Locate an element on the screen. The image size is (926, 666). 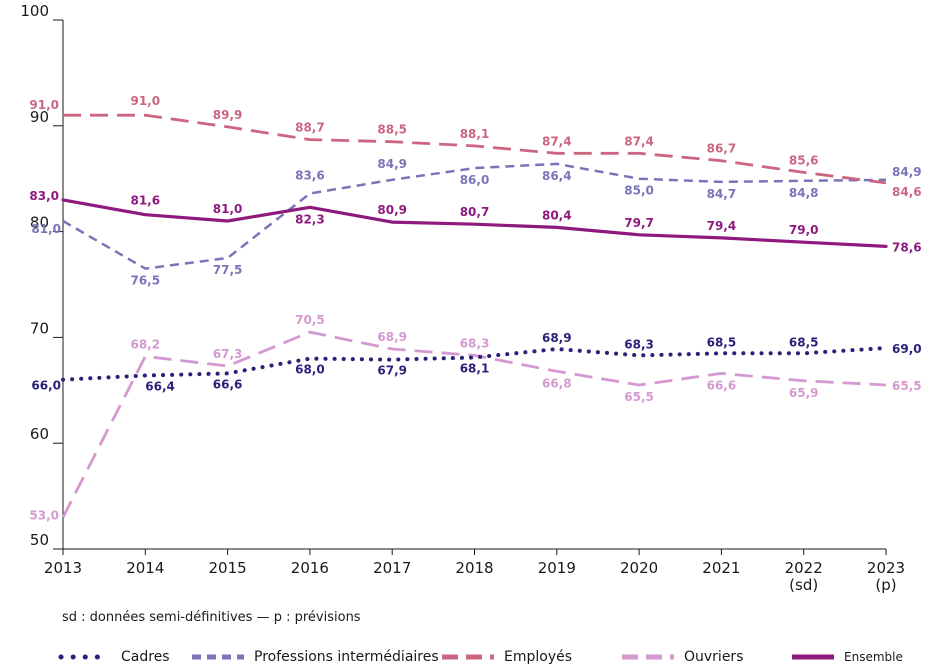
legend-label: Ensemble is located at coordinates (873, 657).